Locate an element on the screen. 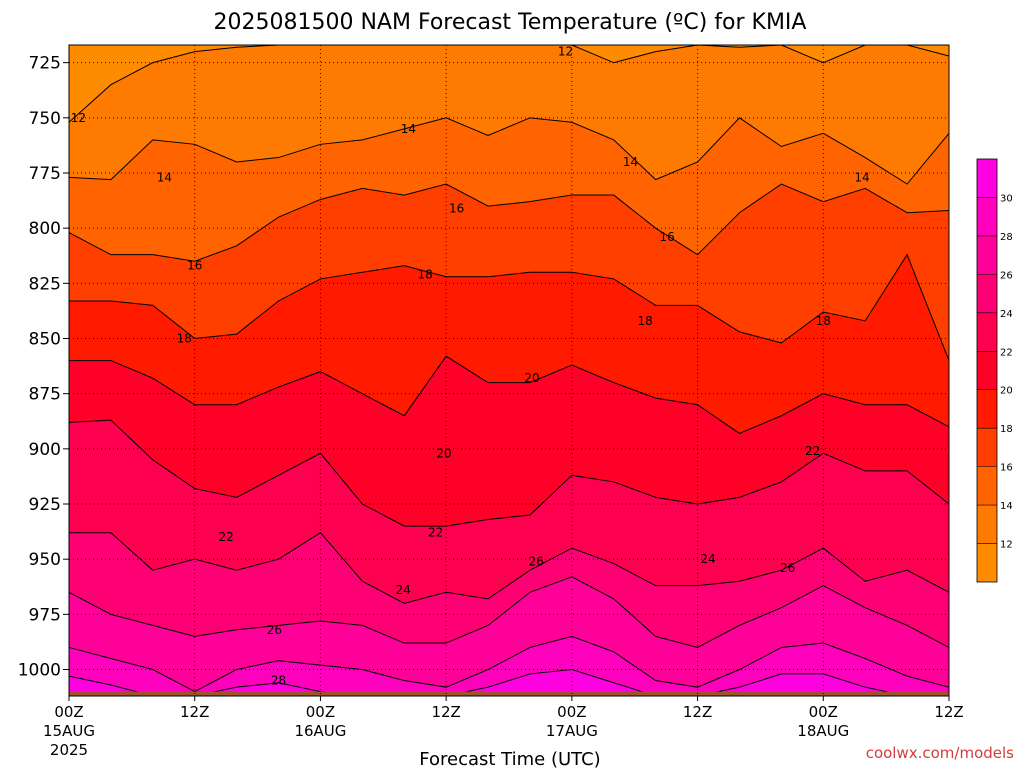  x-tick-label-84: 12Z is located at coordinates (948, 712).